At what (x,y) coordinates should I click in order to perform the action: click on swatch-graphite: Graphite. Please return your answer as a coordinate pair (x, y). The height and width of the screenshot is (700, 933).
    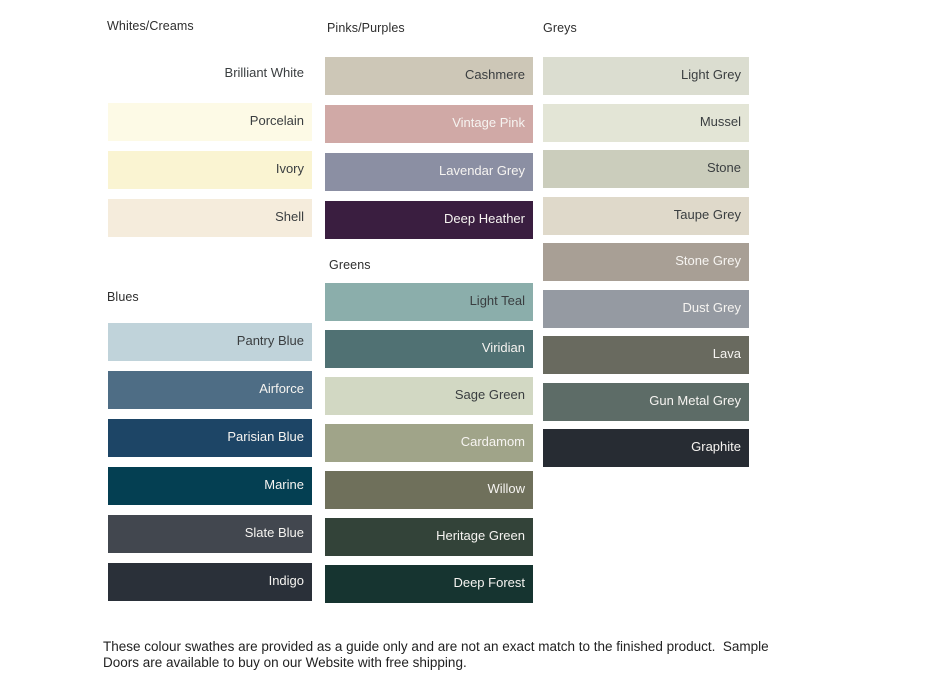
    Looking at the image, I should click on (646, 448).